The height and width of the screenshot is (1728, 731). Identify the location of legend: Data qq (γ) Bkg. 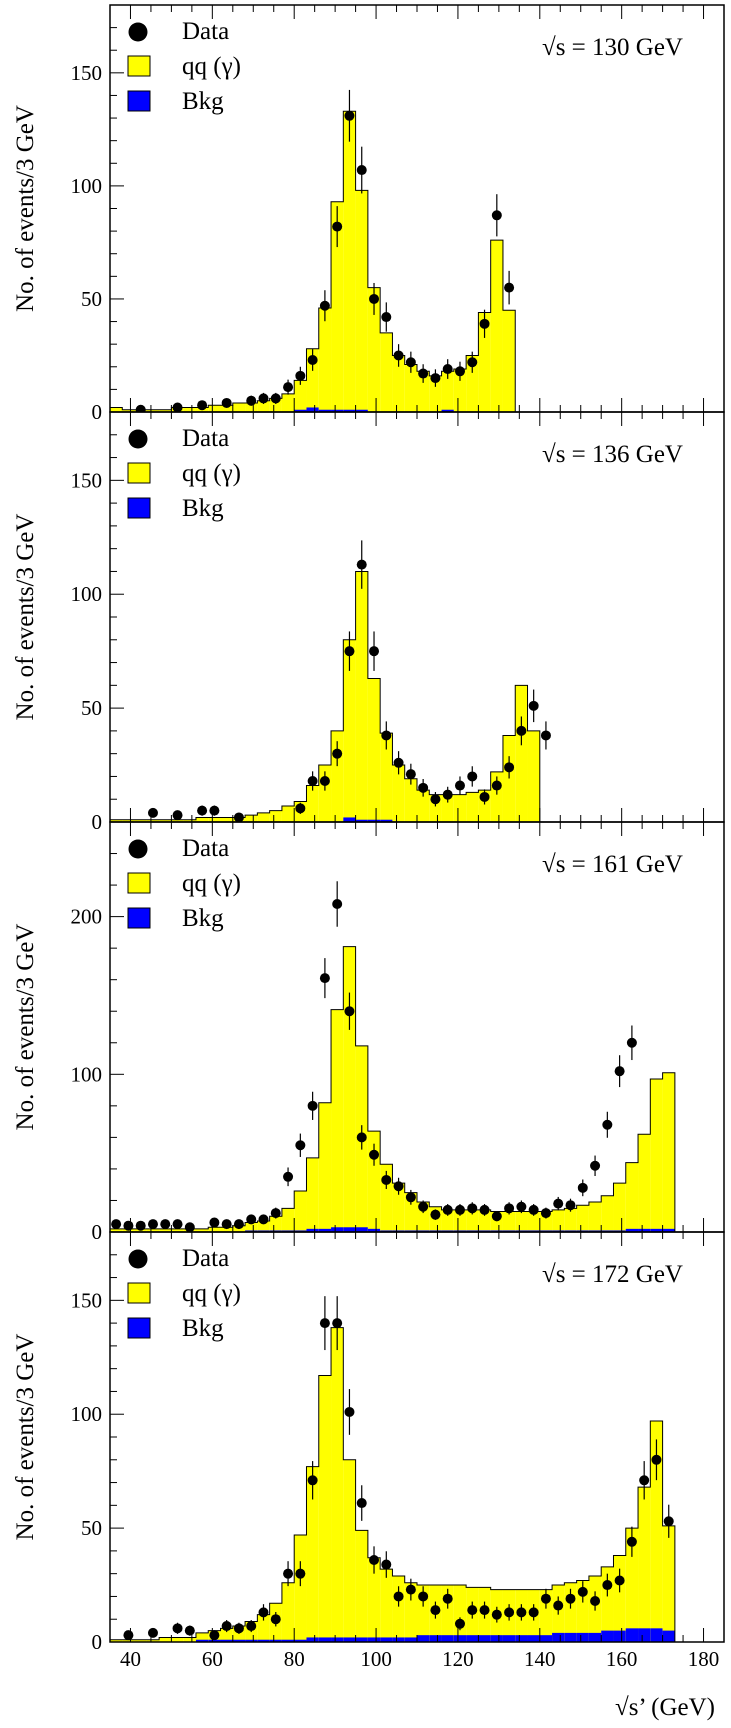
(184, 1293).